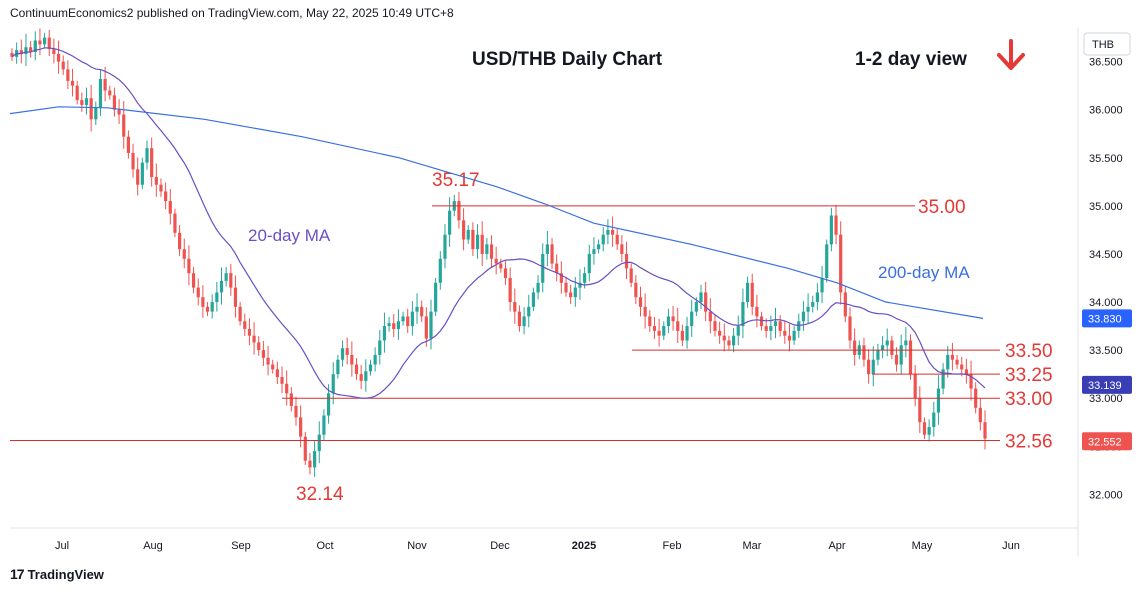  Describe the element at coordinates (942, 207) in the screenshot. I see `level-label: 35.00` at that location.